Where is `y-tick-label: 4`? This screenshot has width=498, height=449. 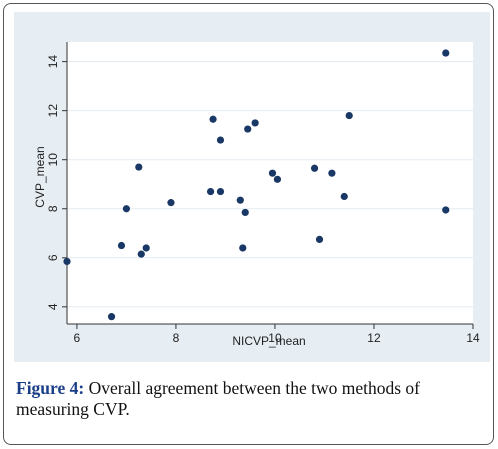
y-tick-label: 4 is located at coordinates (53, 306).